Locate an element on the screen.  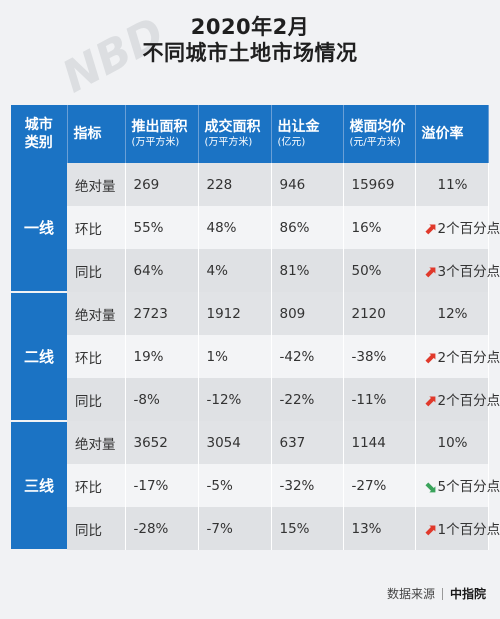
launch-cell: 3652 is located at coordinates (162, 442).